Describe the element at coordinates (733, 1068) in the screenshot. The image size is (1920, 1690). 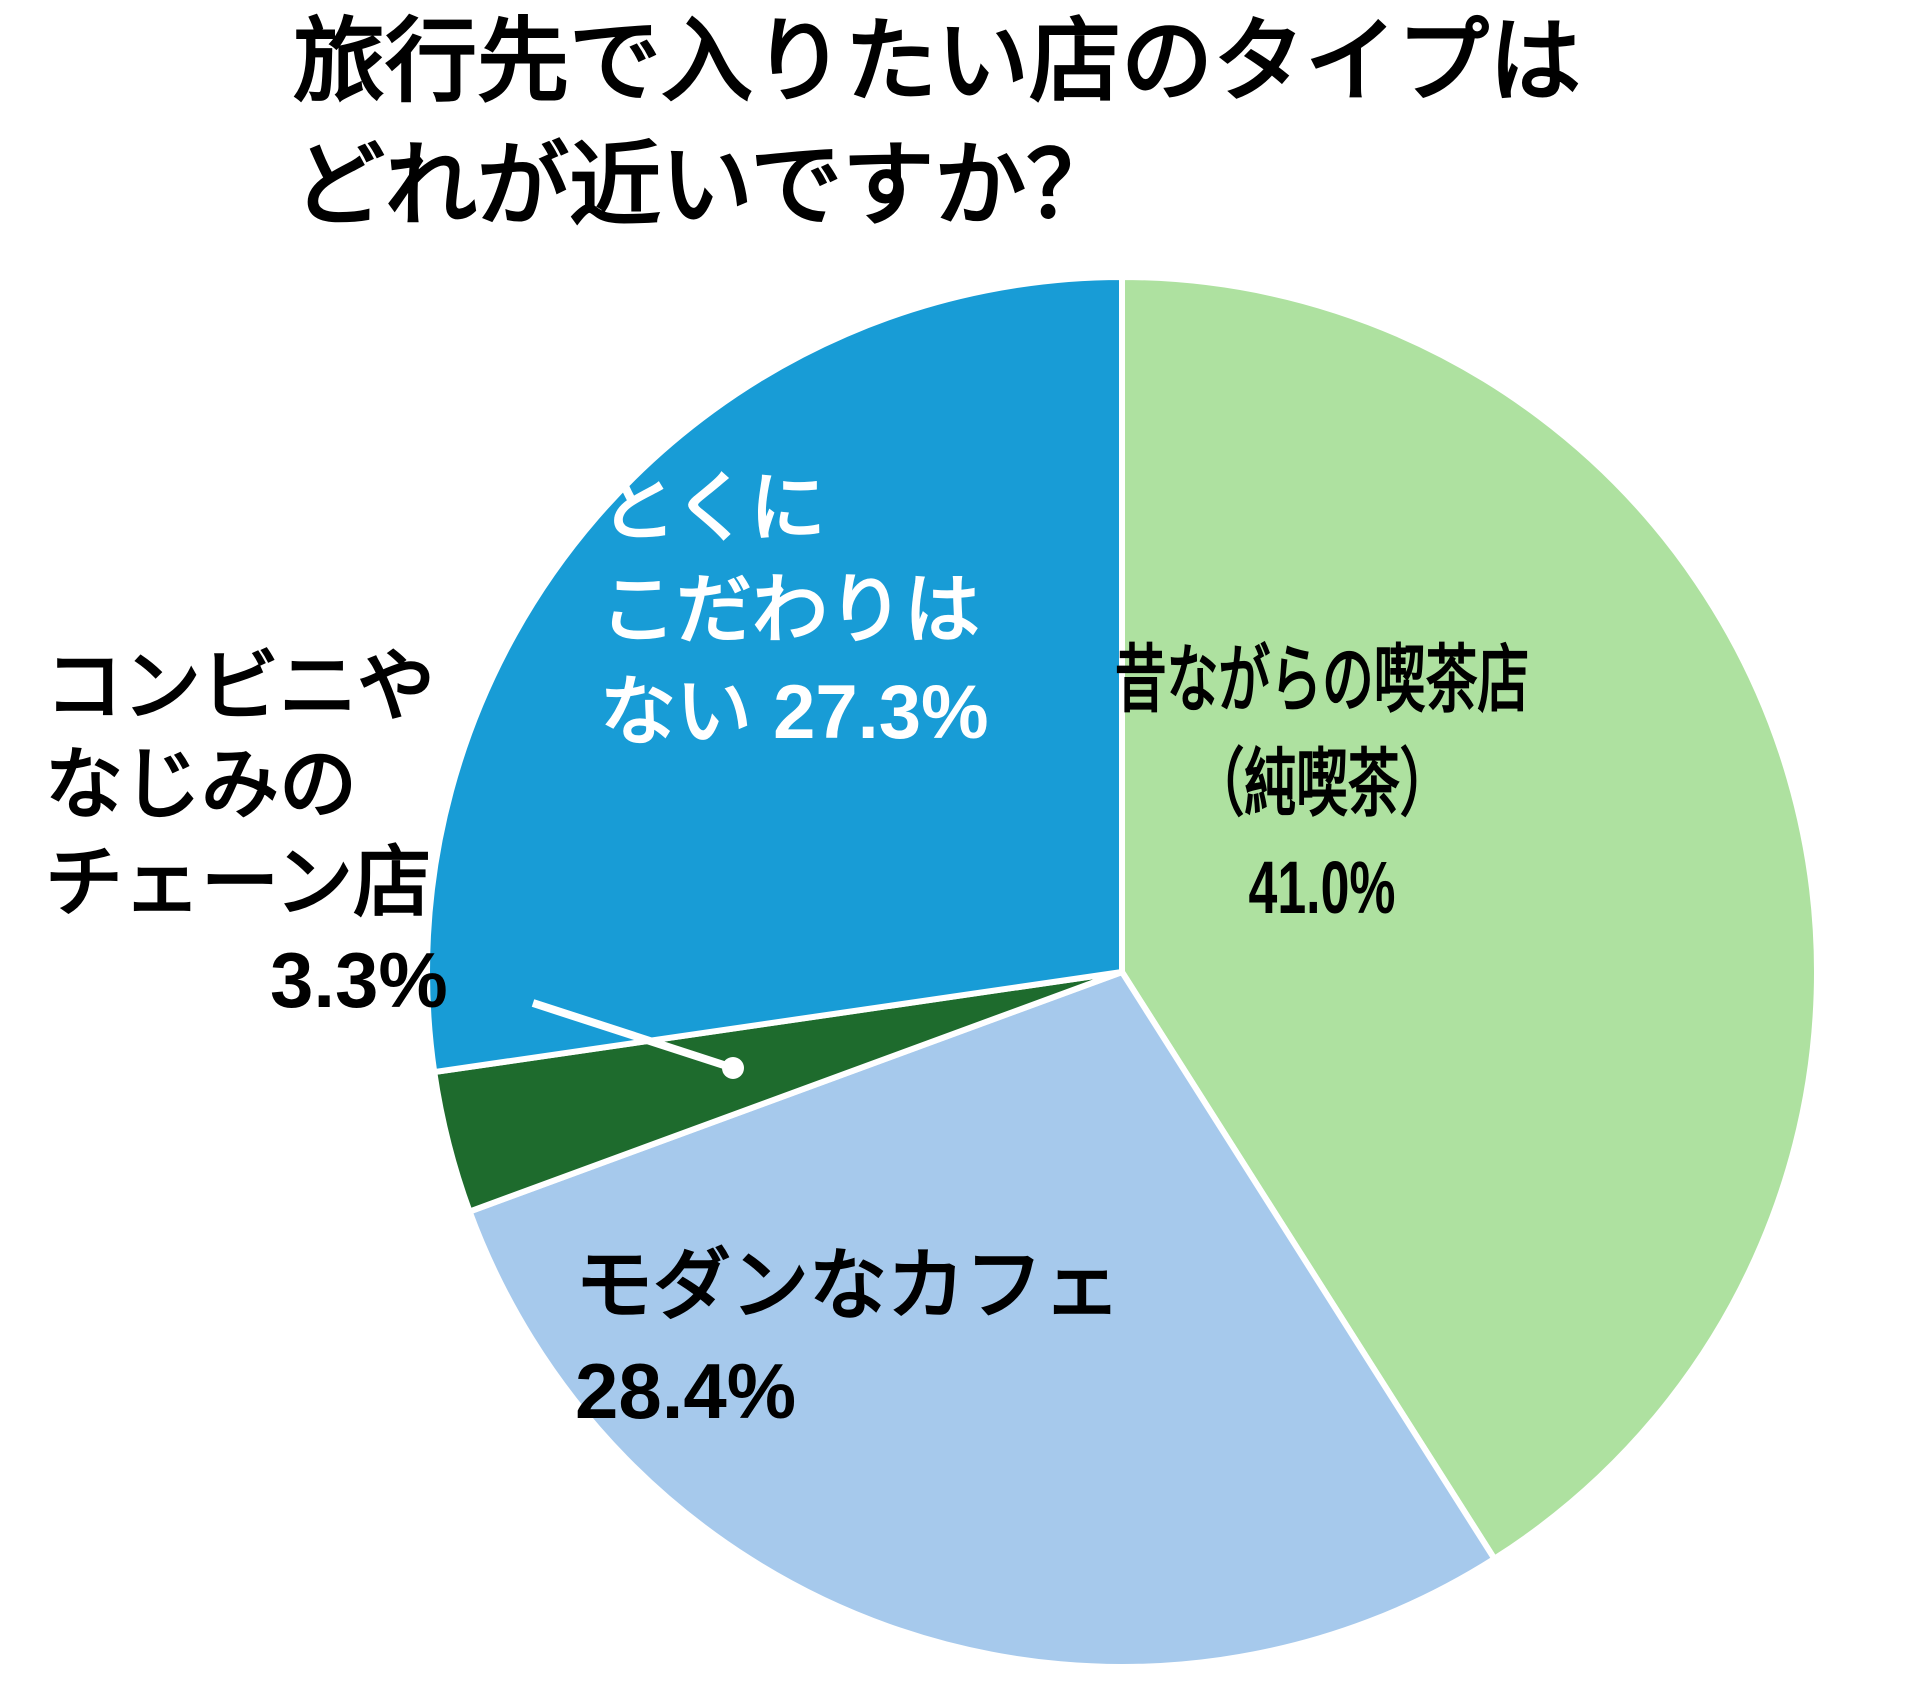
I see `leader-dot-3-3pct` at that location.